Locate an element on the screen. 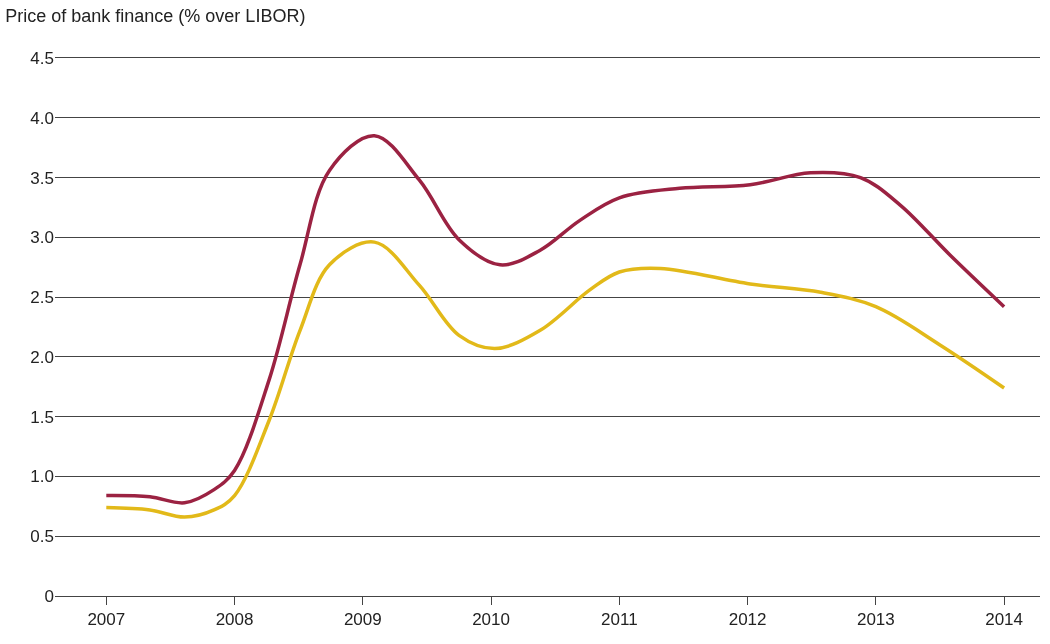 The width and height of the screenshot is (1050, 644). y-tick-label: 1.0 is located at coordinates (42, 477).